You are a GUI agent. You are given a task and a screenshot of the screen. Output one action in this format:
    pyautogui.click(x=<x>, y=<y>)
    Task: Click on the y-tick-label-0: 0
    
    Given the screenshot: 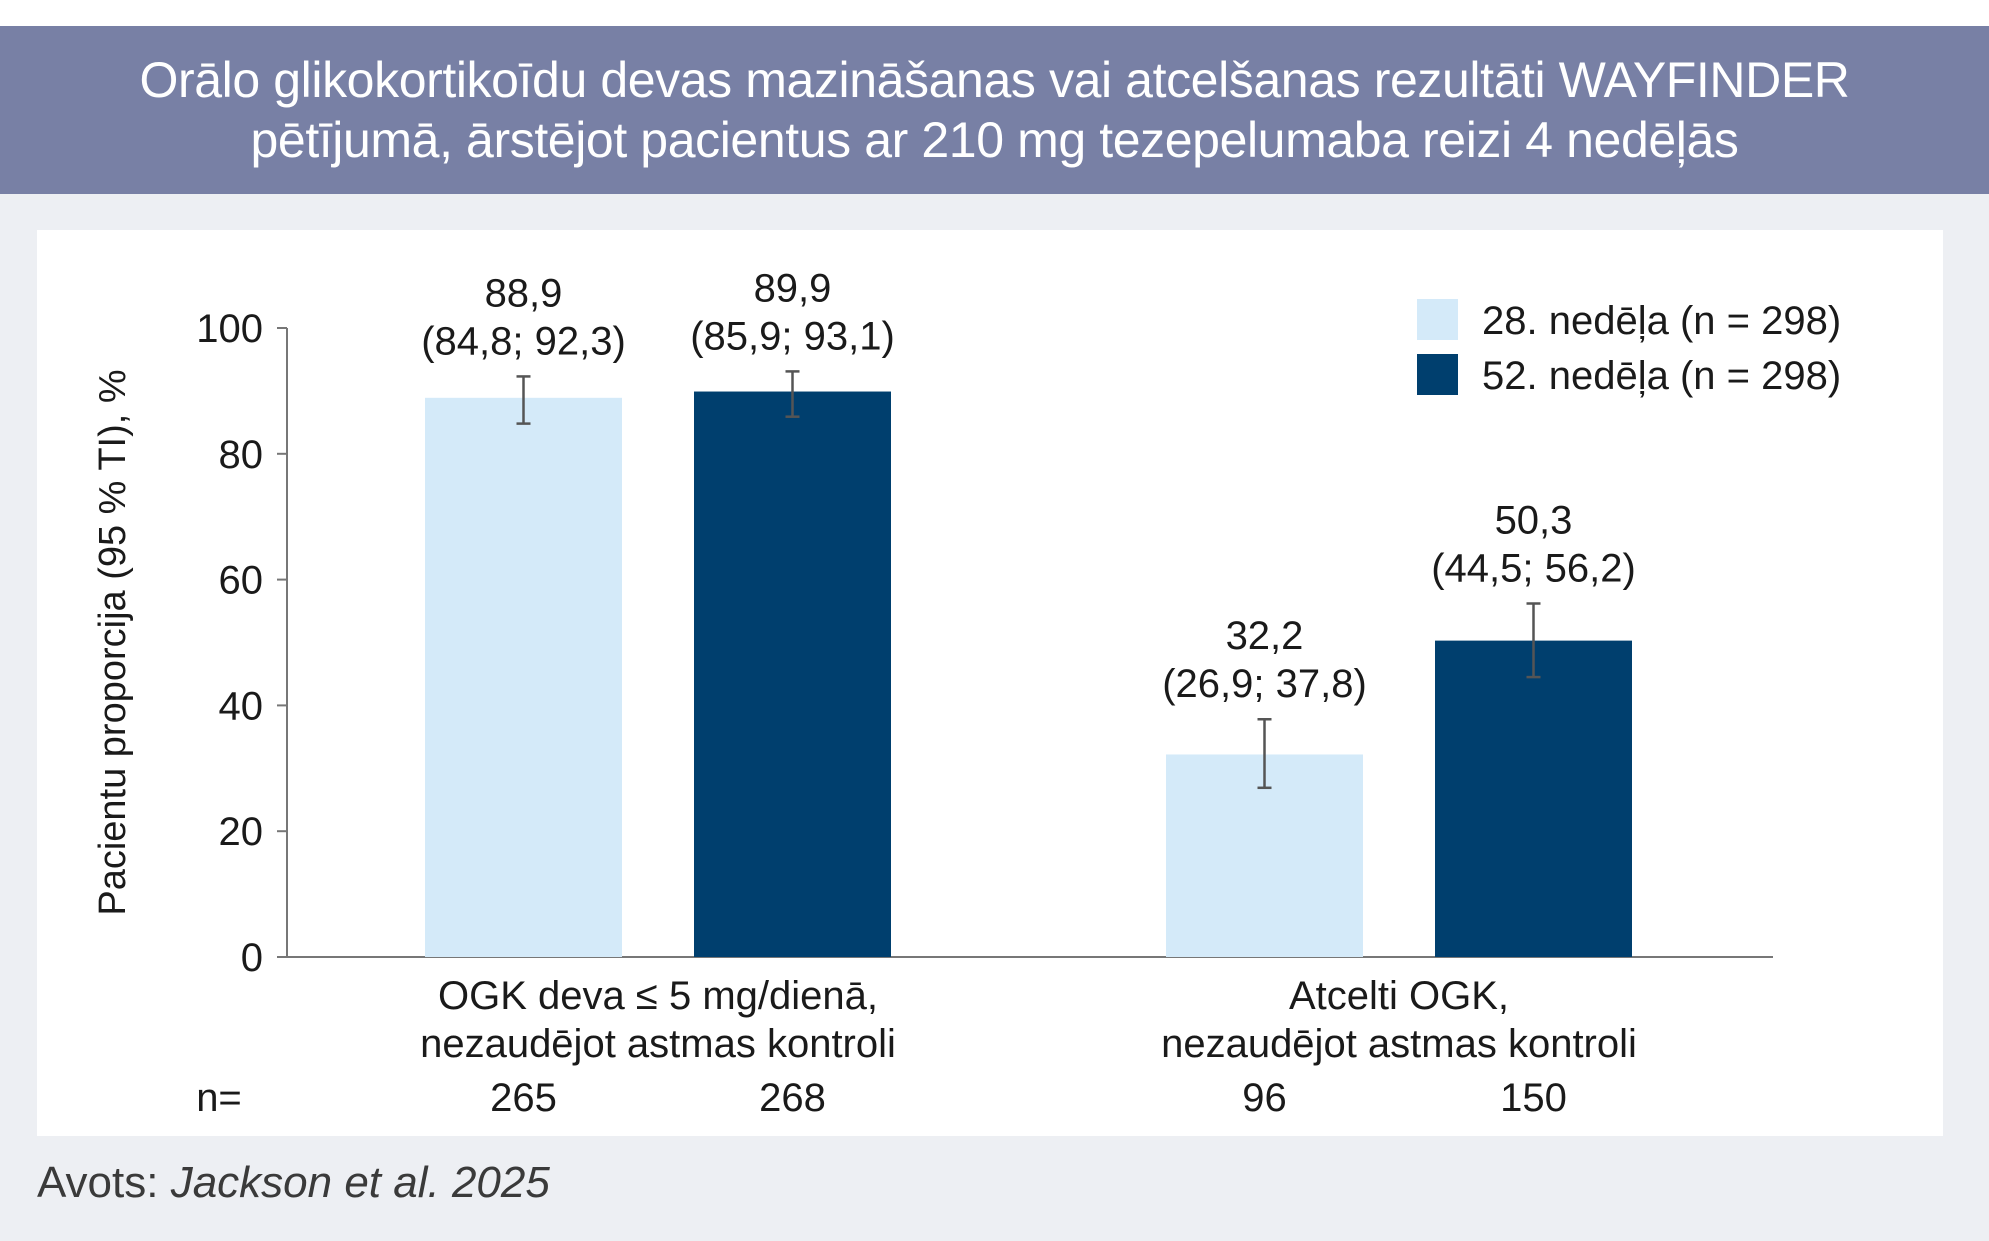 What is the action you would take?
    pyautogui.click(x=252, y=958)
    